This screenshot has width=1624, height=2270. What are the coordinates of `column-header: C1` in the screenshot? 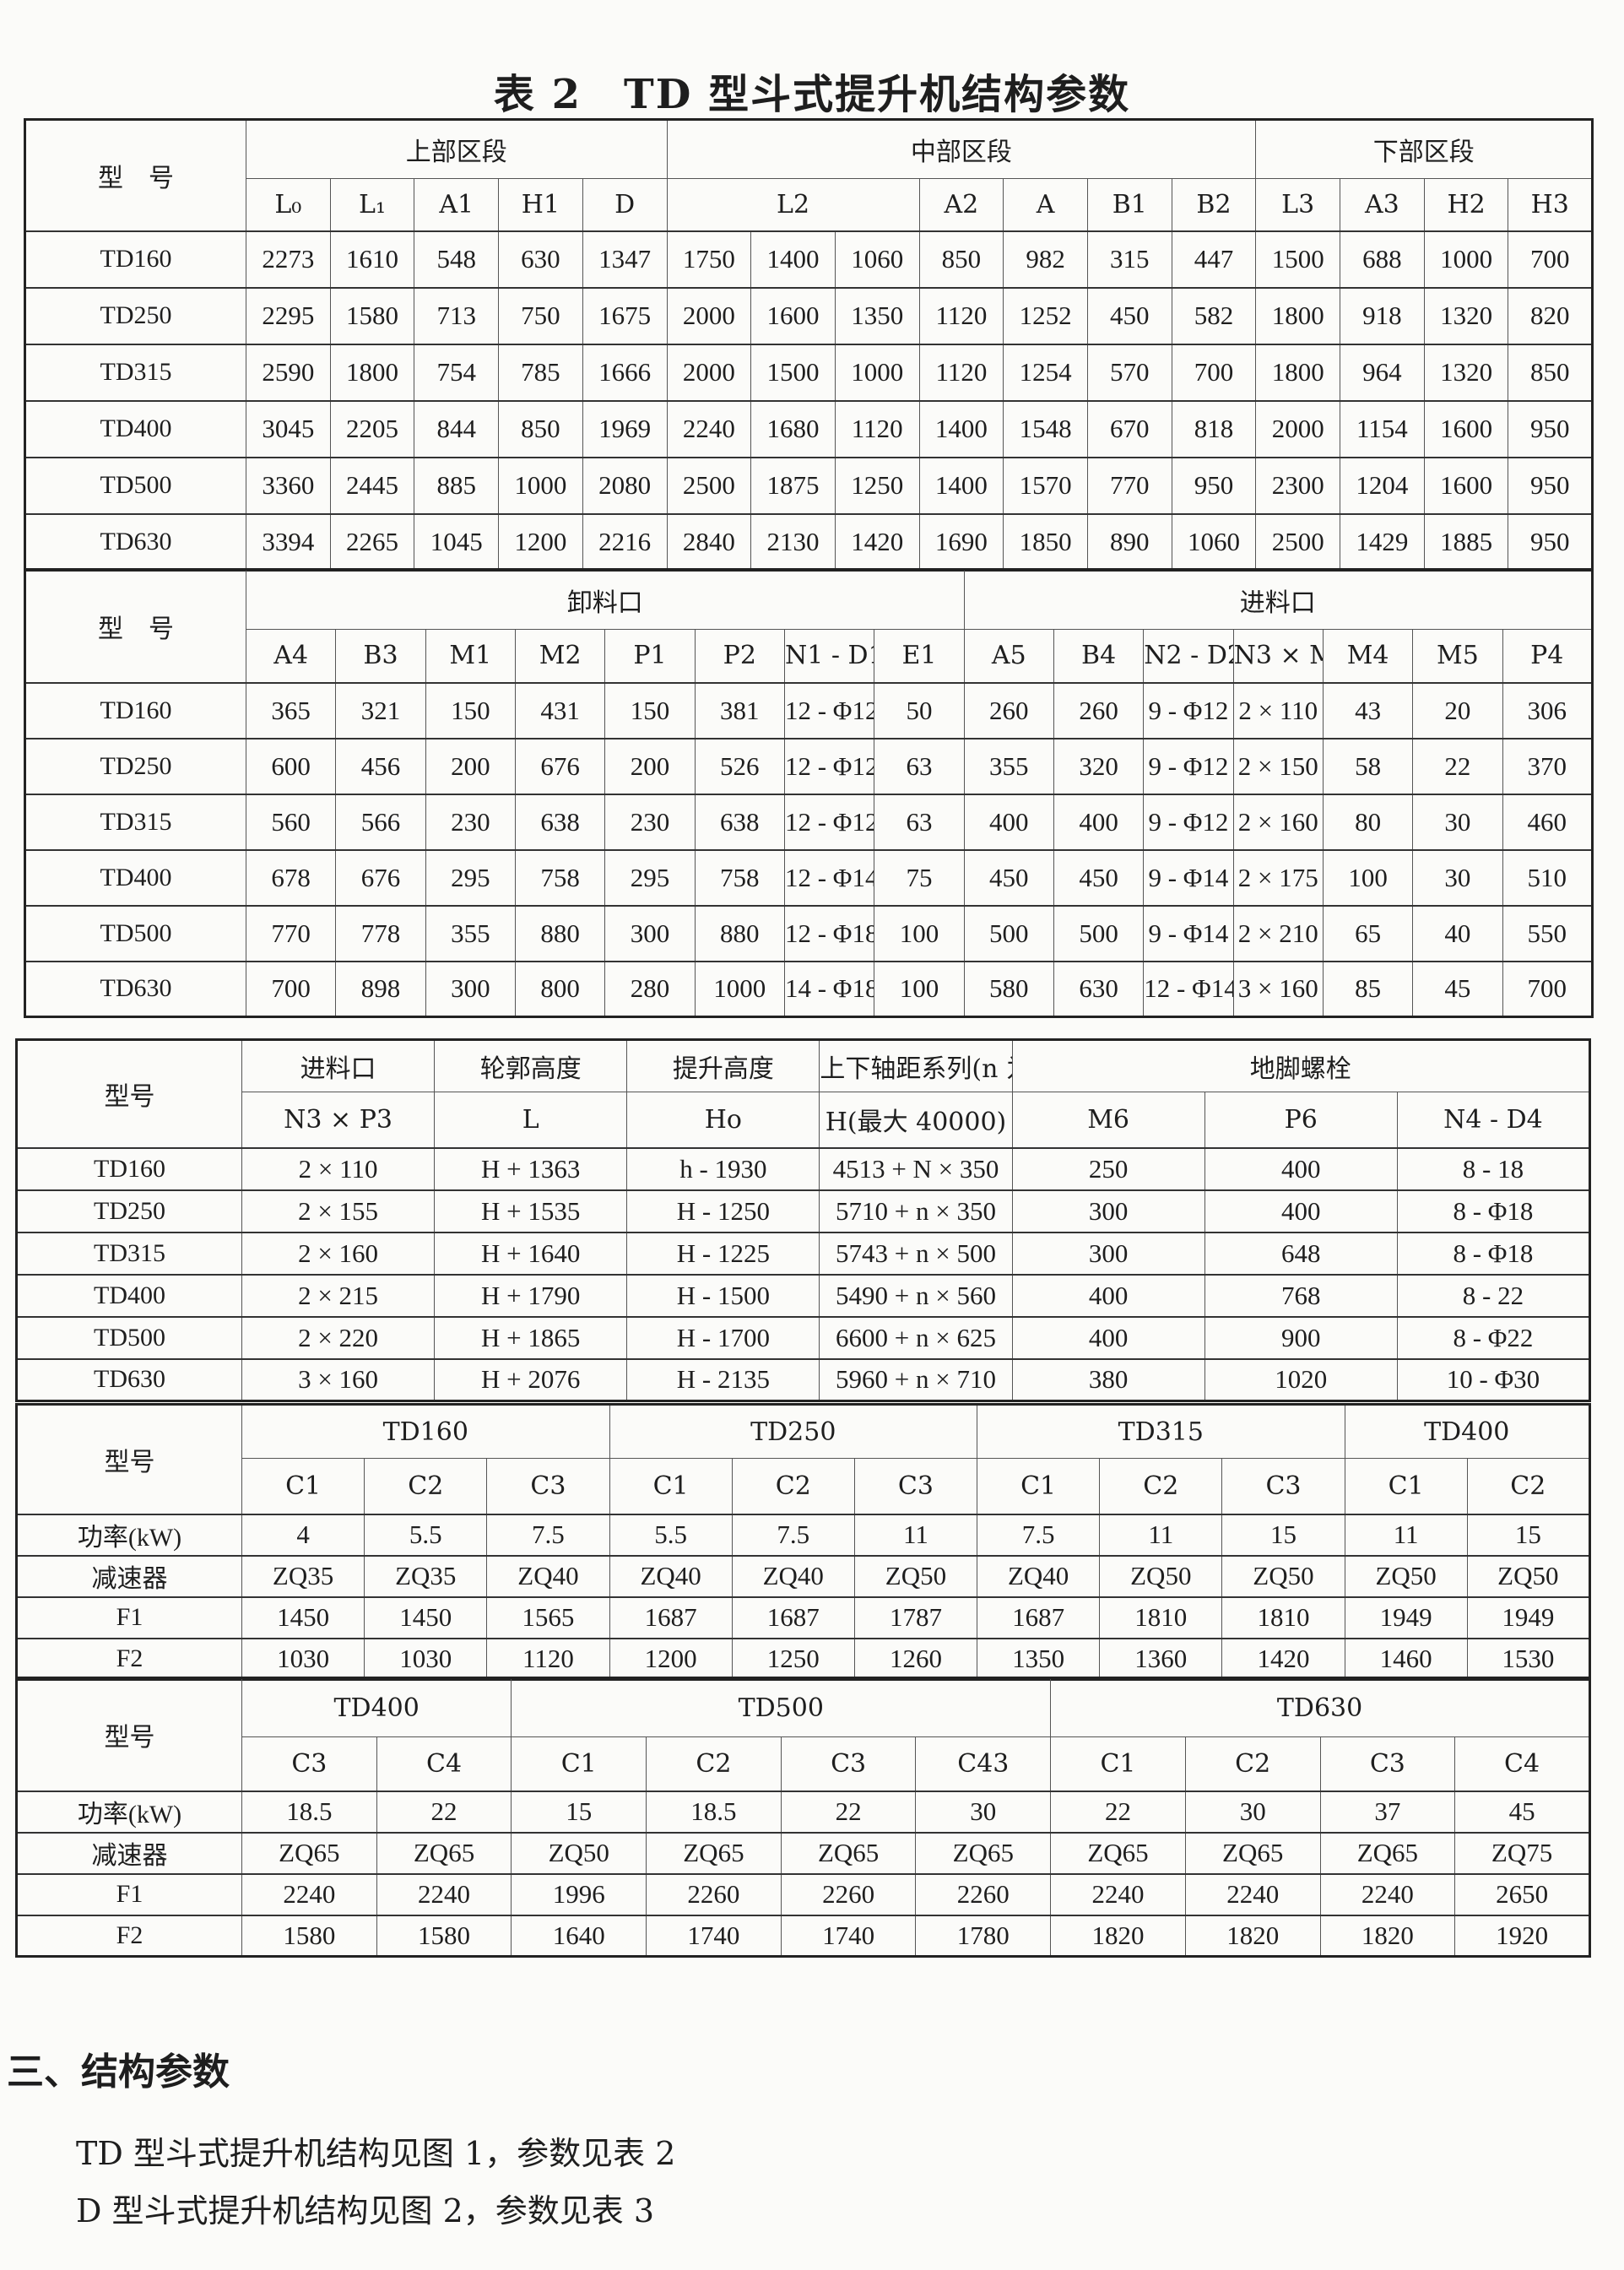 It's located at (303, 1486).